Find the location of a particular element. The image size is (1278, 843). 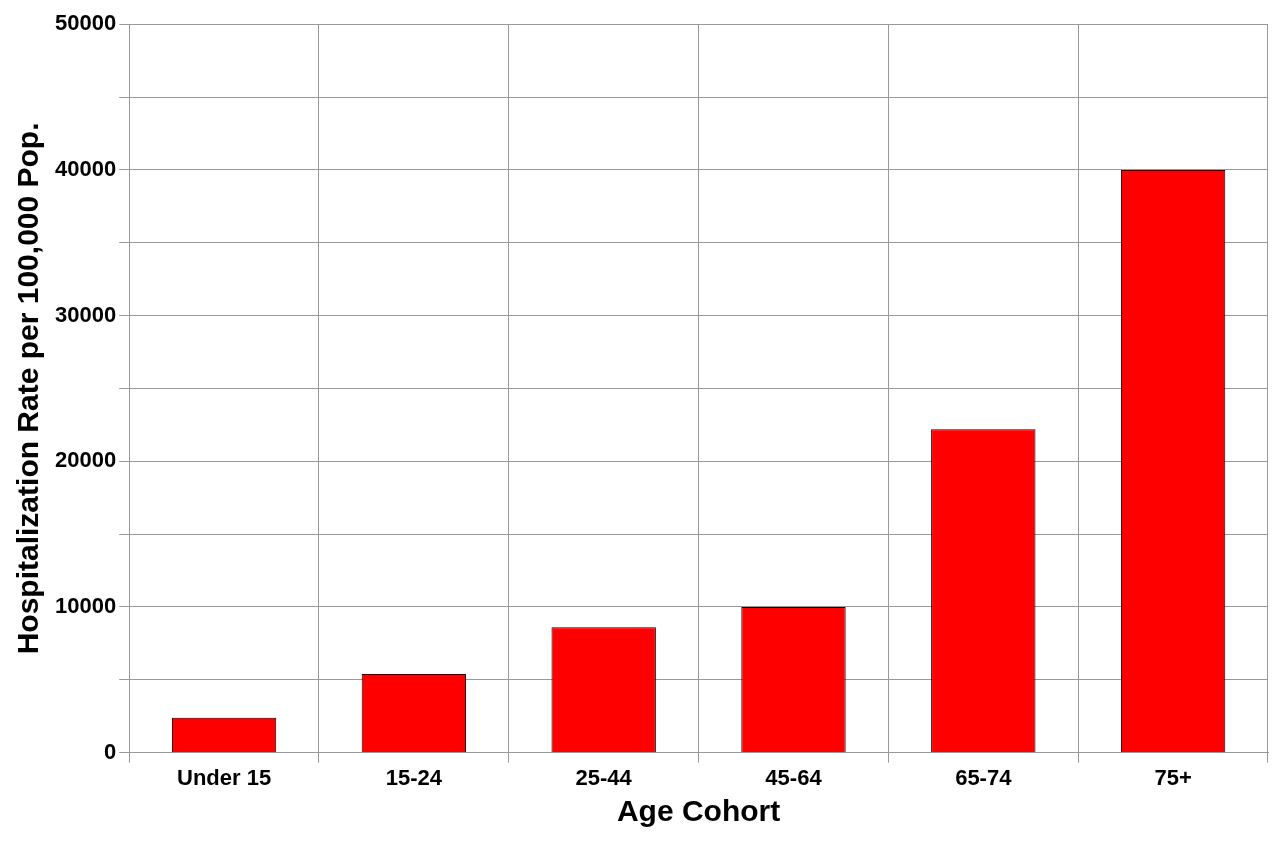

y-tick-label: 50000 is located at coordinates (85, 23).